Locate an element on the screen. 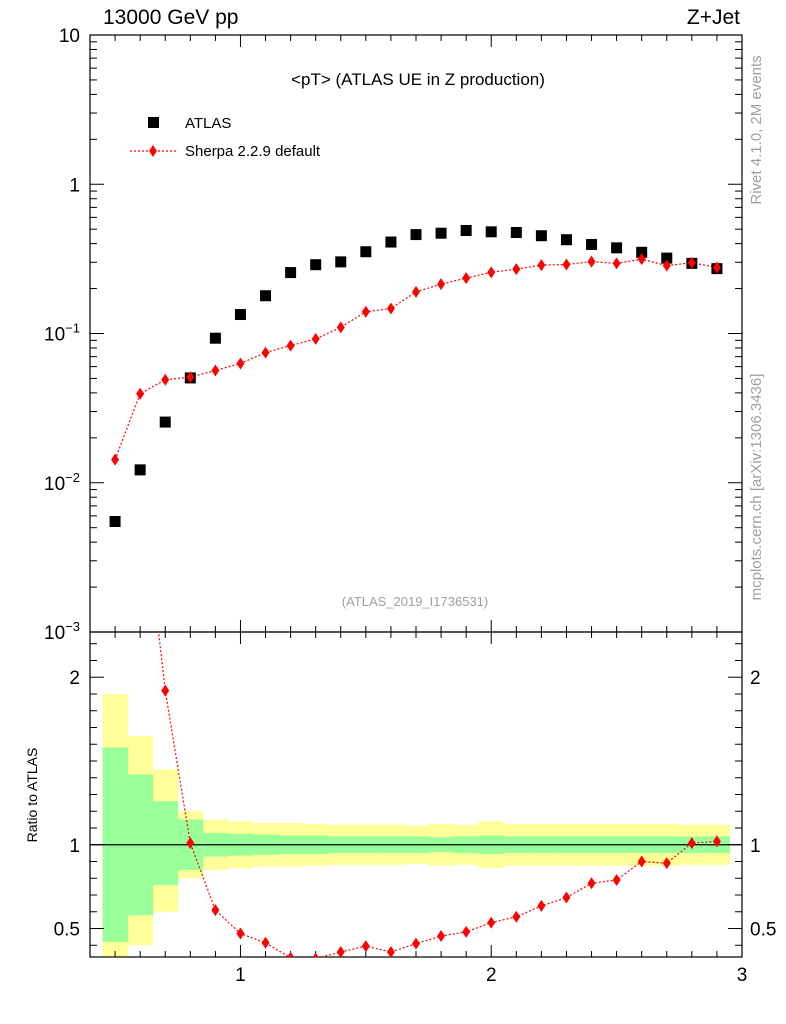  tick-exponent: −3 is located at coordinates (72, 626).